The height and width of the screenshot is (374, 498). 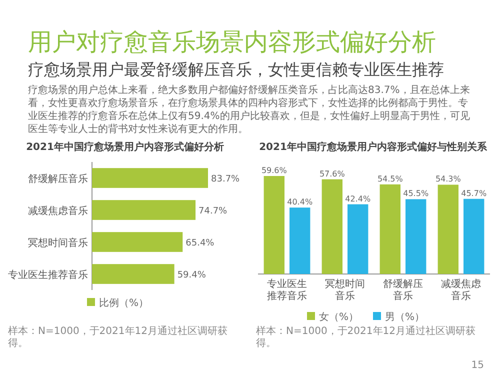 What do you see at coordinates (124, 303) in the screenshot?
I see `legend-label: 比例（%）` at bounding box center [124, 303].